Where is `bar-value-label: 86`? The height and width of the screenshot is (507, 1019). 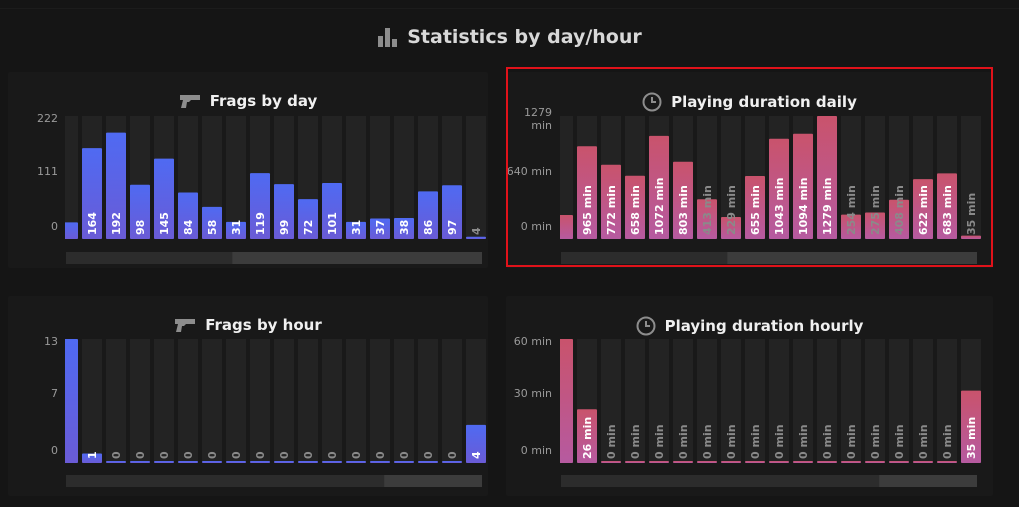
bar-value-label: 86 is located at coordinates (428, 227).